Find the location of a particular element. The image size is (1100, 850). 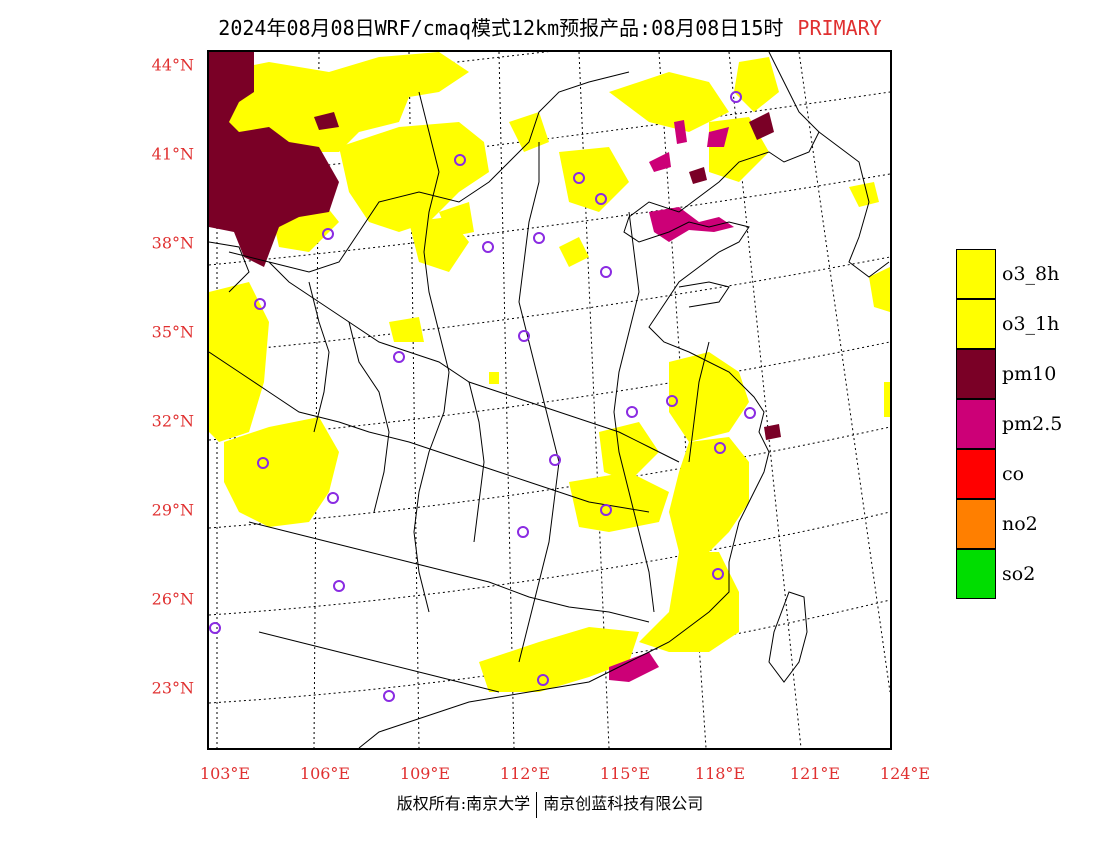

lat-label-29: 29°N is located at coordinates (172, 510).